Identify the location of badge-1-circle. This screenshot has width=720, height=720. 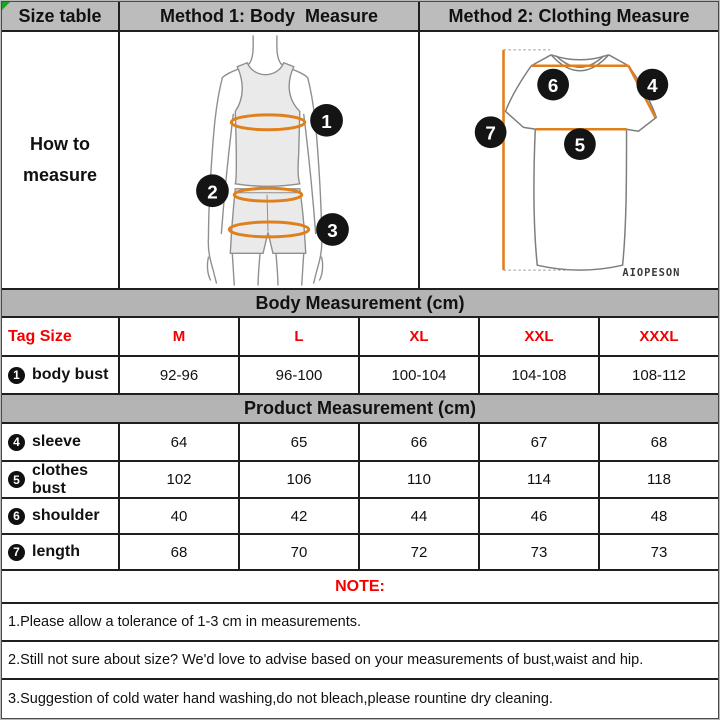
(326, 120).